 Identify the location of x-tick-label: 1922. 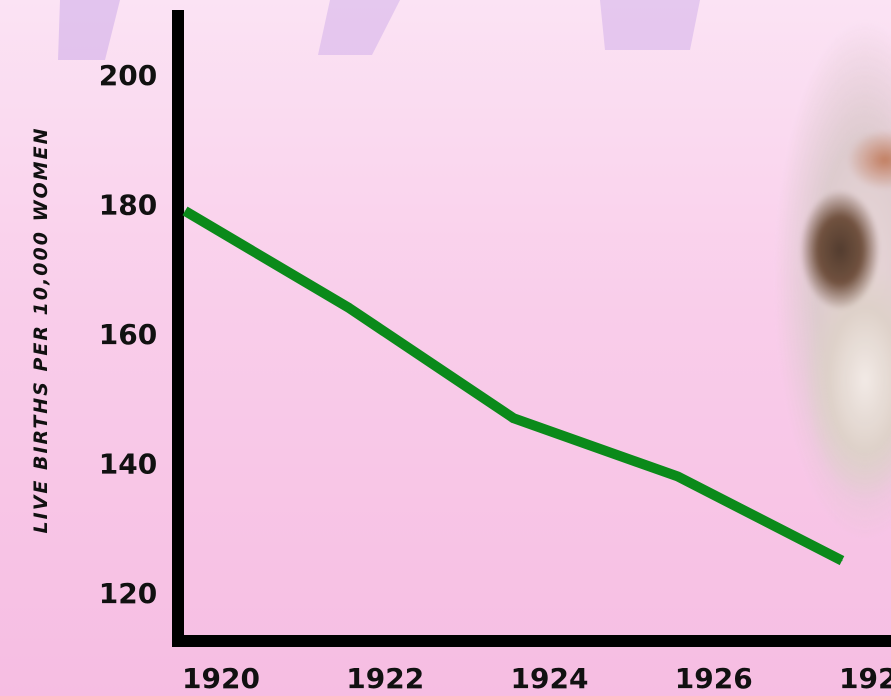
(385, 678).